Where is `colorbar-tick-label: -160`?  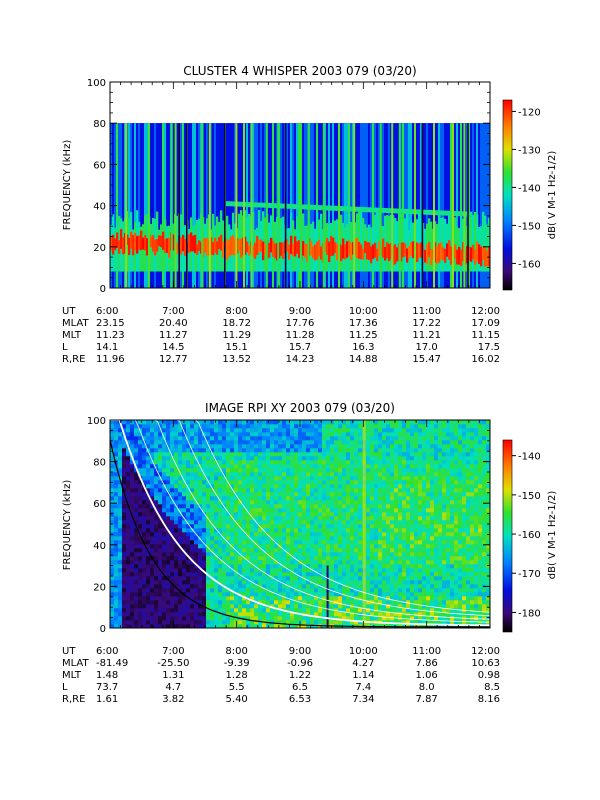
colorbar-tick-label: -160 is located at coordinates (529, 264).